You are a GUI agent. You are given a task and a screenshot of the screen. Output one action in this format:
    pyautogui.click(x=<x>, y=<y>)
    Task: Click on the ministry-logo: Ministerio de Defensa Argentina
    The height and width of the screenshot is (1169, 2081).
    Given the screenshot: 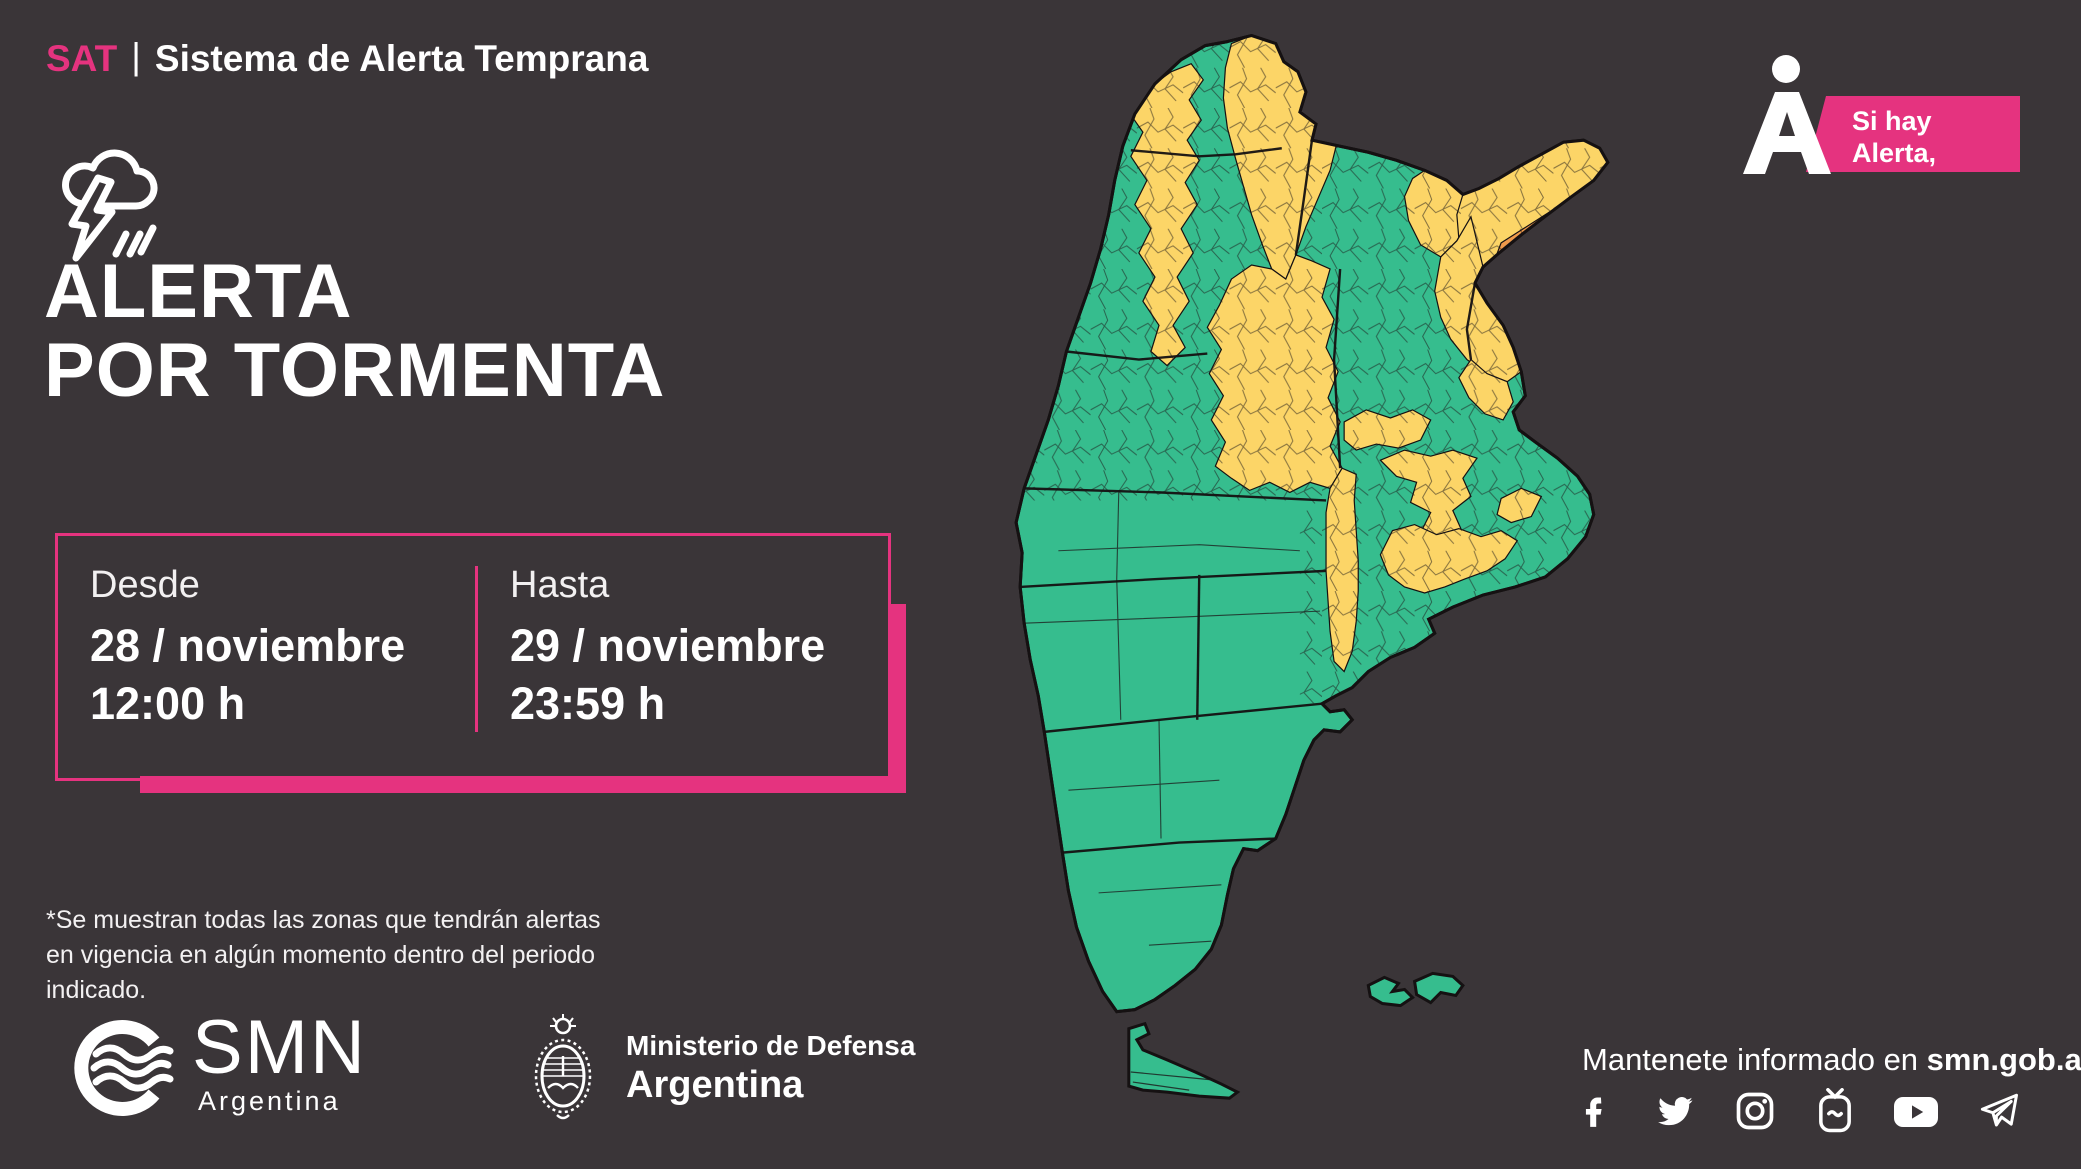 What is the action you would take?
    pyautogui.click(x=719, y=1068)
    